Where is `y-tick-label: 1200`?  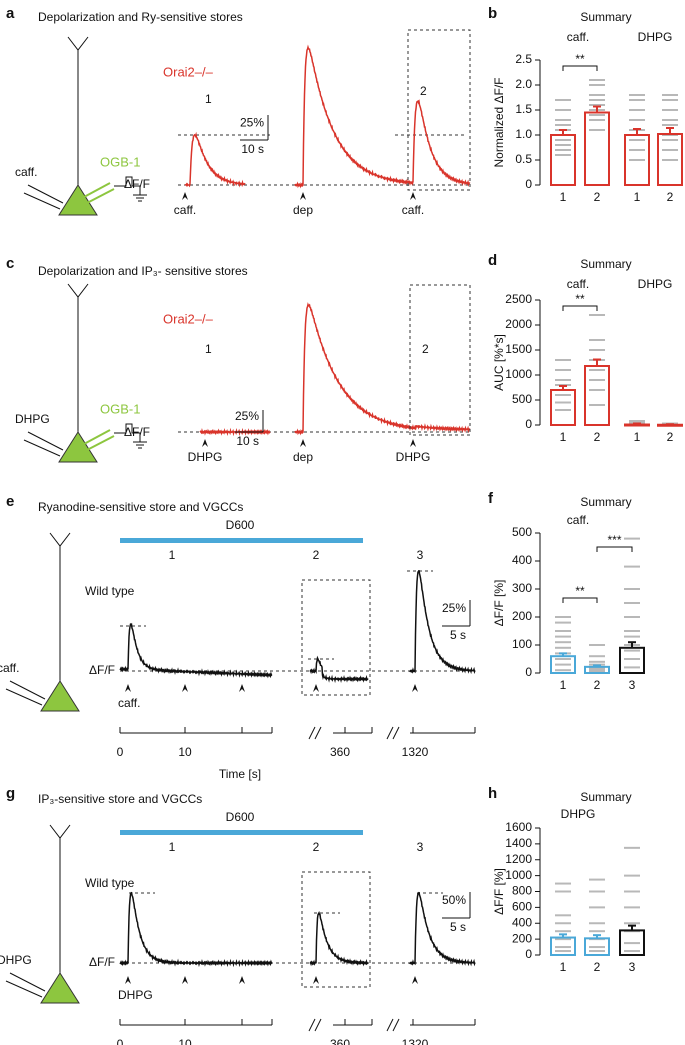
y-tick-label: 1200 is located at coordinates (518, 859).